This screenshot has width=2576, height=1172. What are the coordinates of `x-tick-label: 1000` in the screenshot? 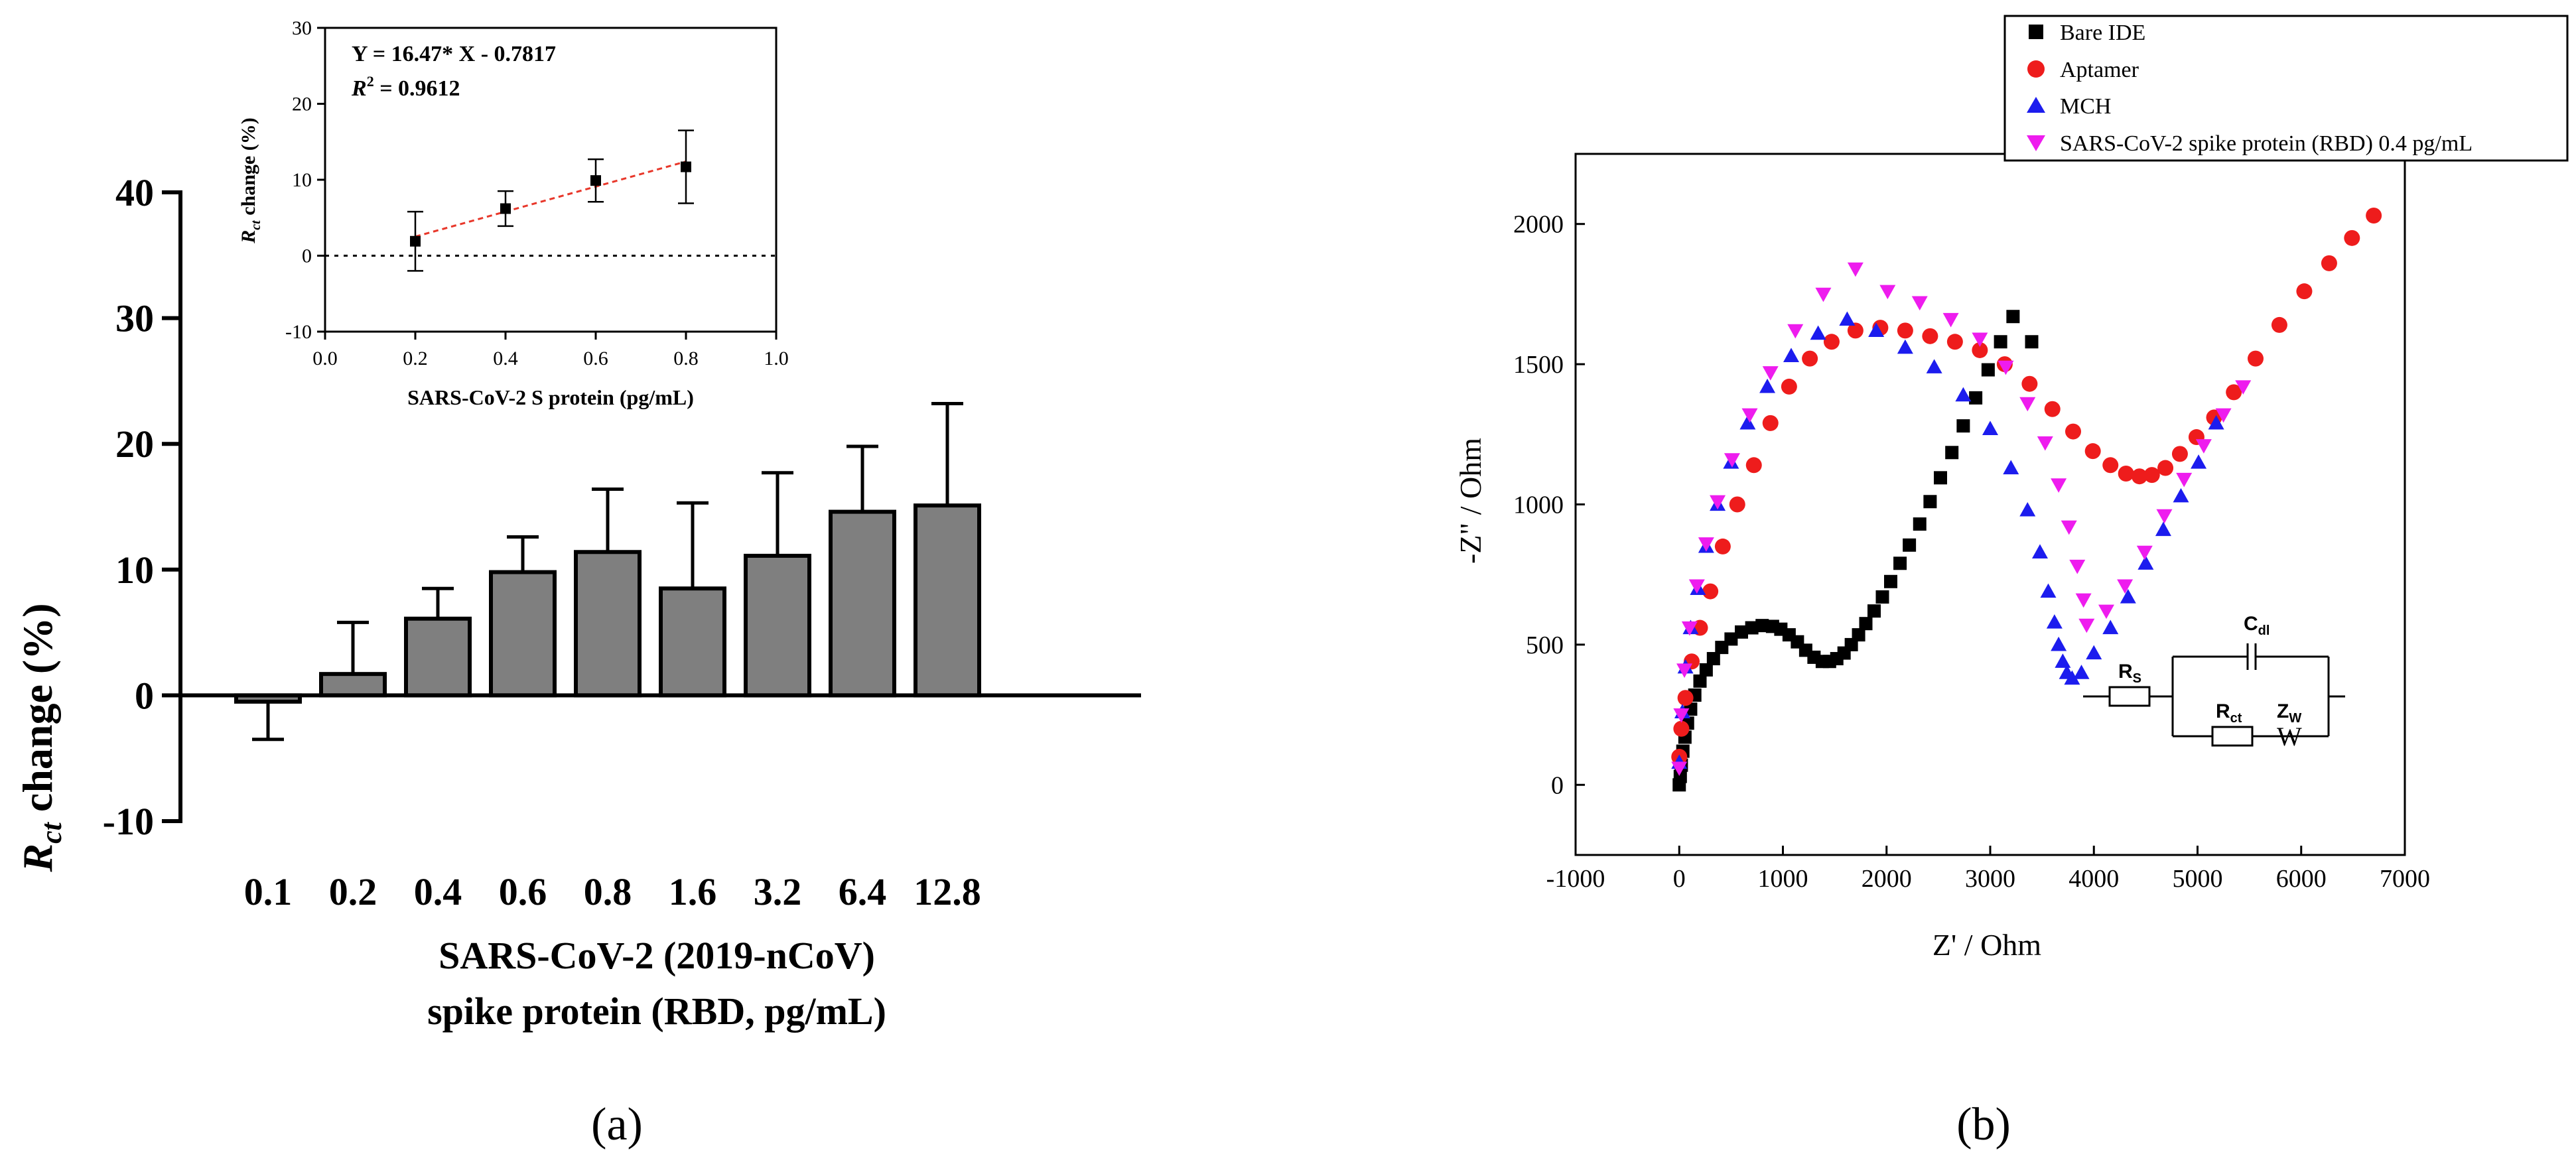 It's located at (1783, 879).